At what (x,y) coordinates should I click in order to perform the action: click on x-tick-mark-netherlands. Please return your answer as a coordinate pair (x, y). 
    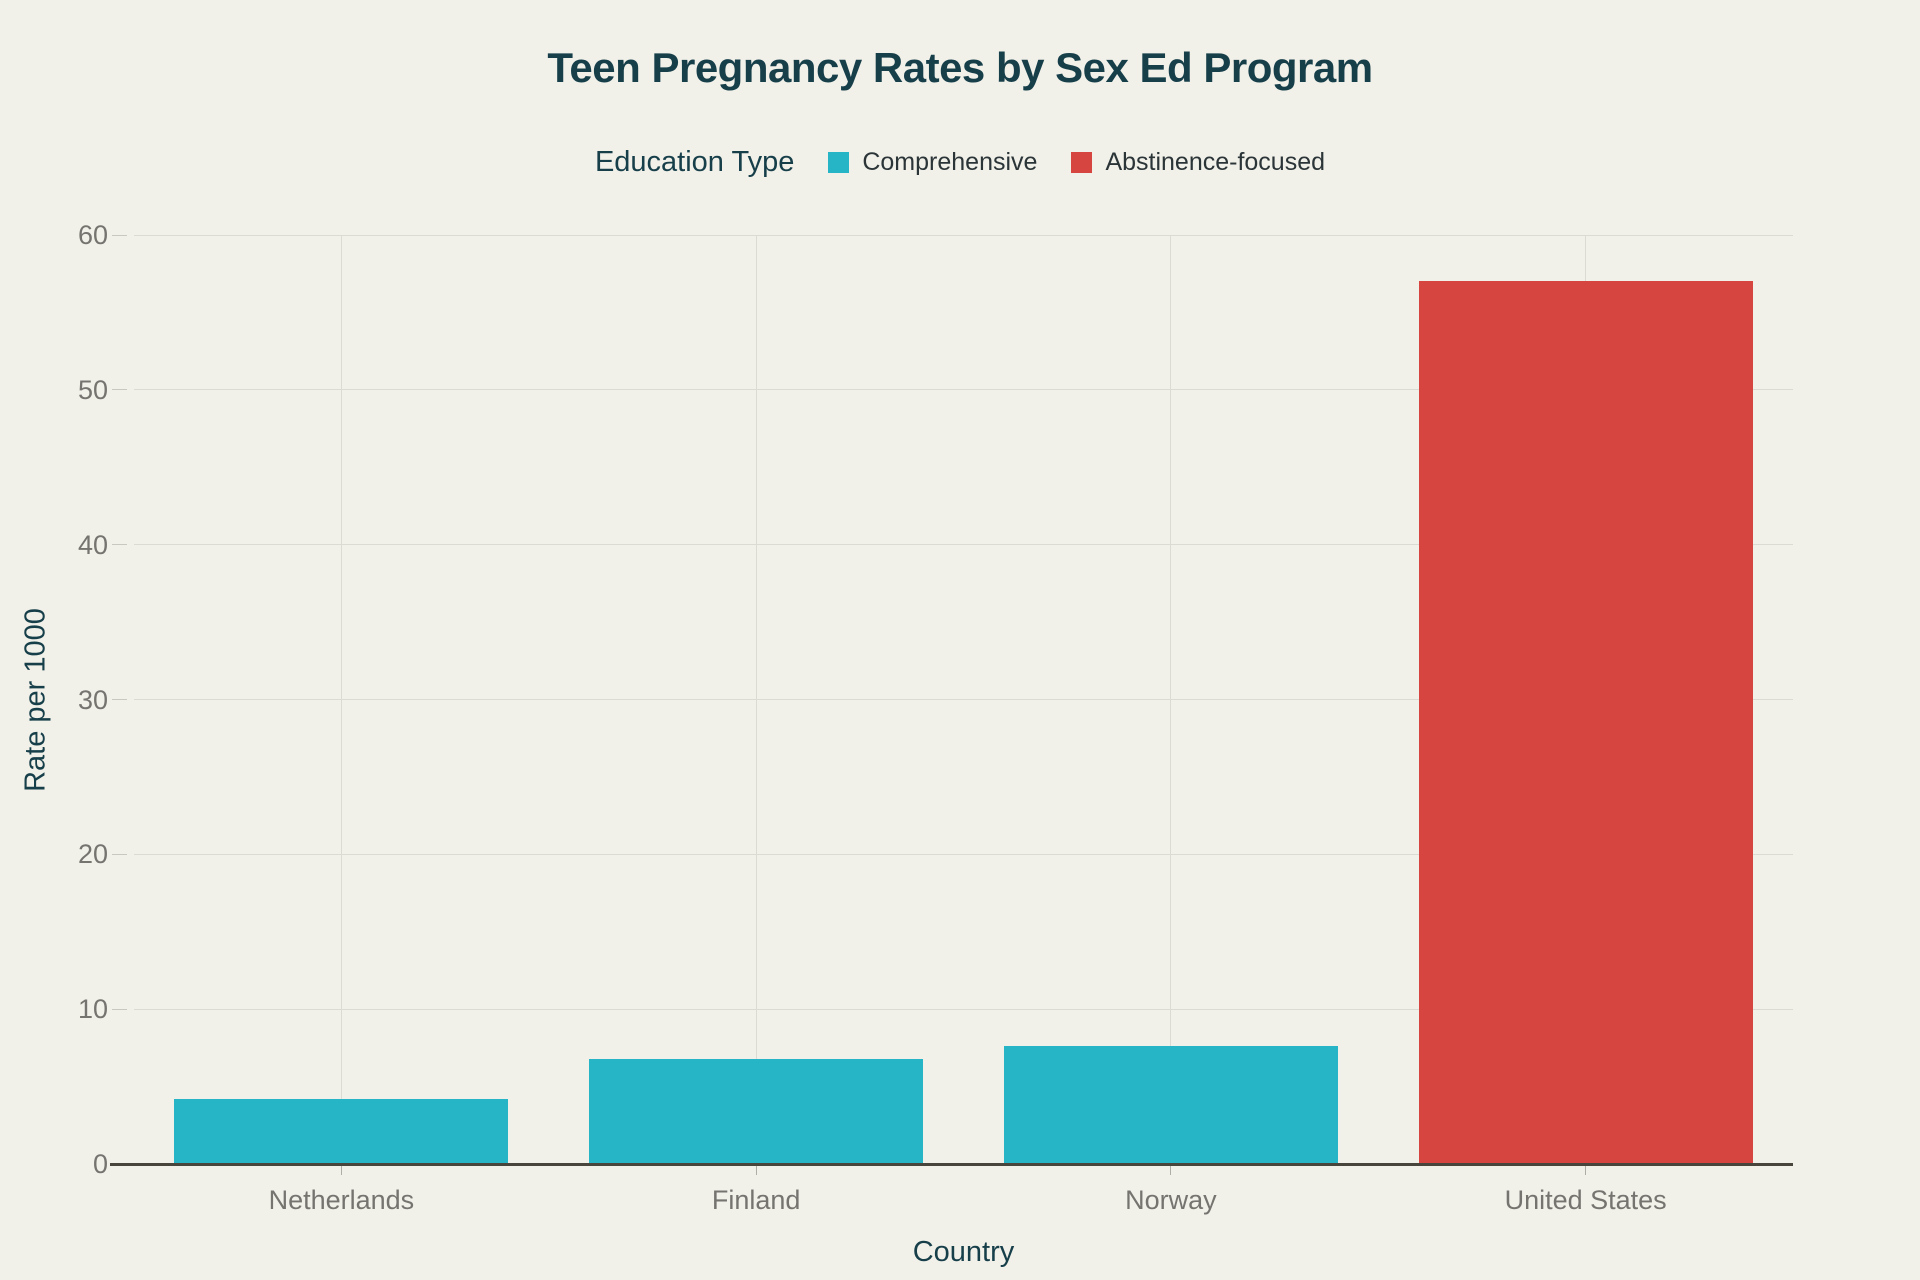
    Looking at the image, I should click on (341, 1170).